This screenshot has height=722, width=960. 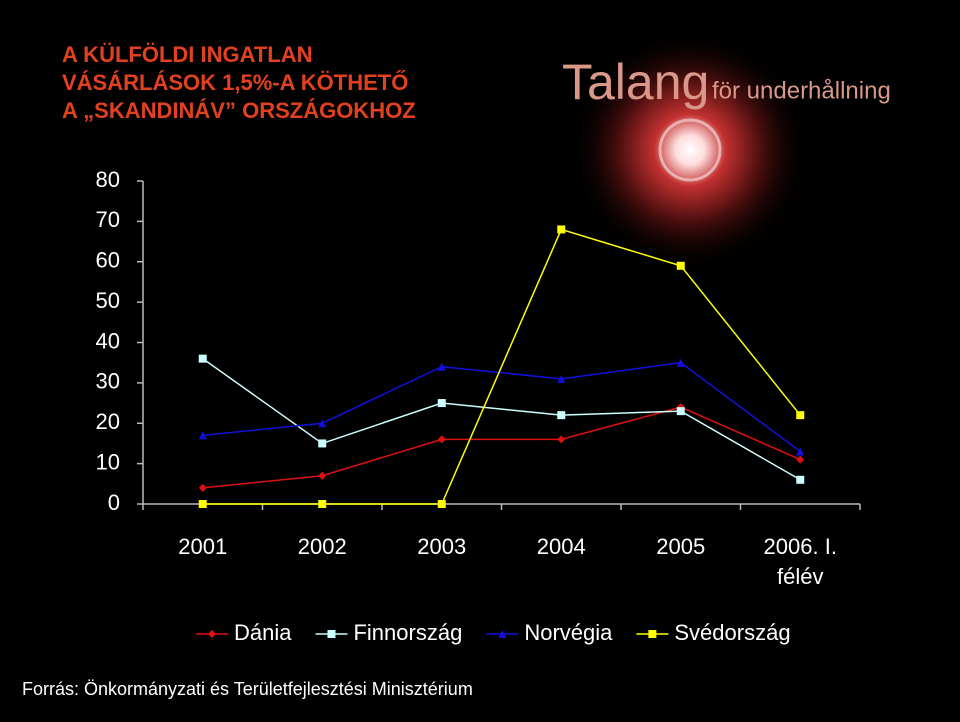 What do you see at coordinates (235, 82) in the screenshot?
I see `title-line: VÁSÁRLÁSOK 1,5%-A KÖTHETŐ` at bounding box center [235, 82].